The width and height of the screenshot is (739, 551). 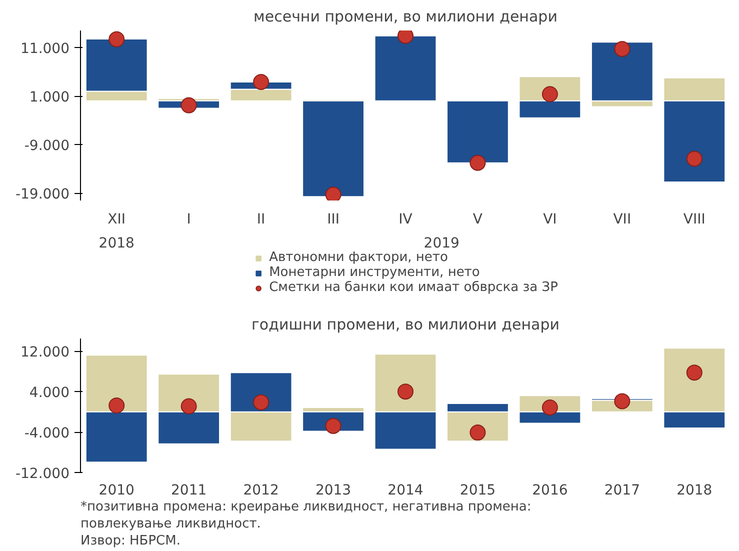 I want to click on chart-title: годишни промени, во милиони денари, so click(x=406, y=325).